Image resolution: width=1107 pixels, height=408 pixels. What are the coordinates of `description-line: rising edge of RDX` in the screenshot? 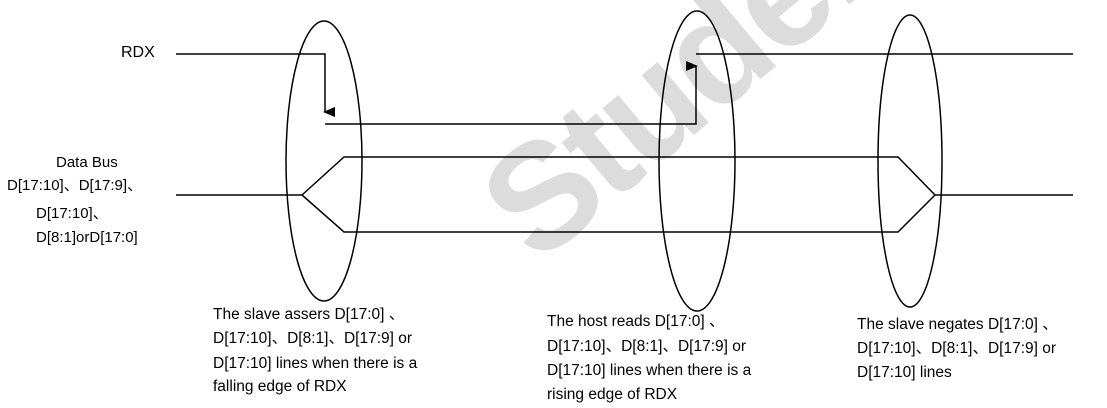 It's located at (612, 394).